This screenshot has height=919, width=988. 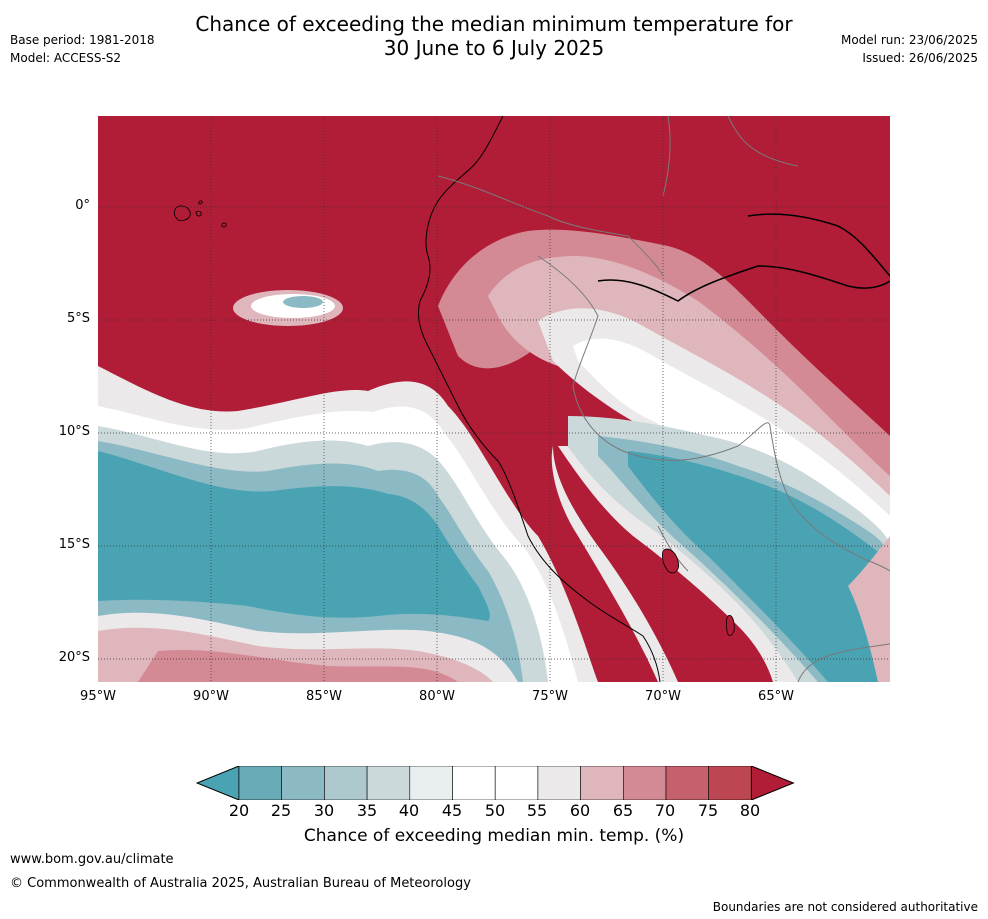 I want to click on lon-label-85w: 85°W, so click(x=324, y=696).